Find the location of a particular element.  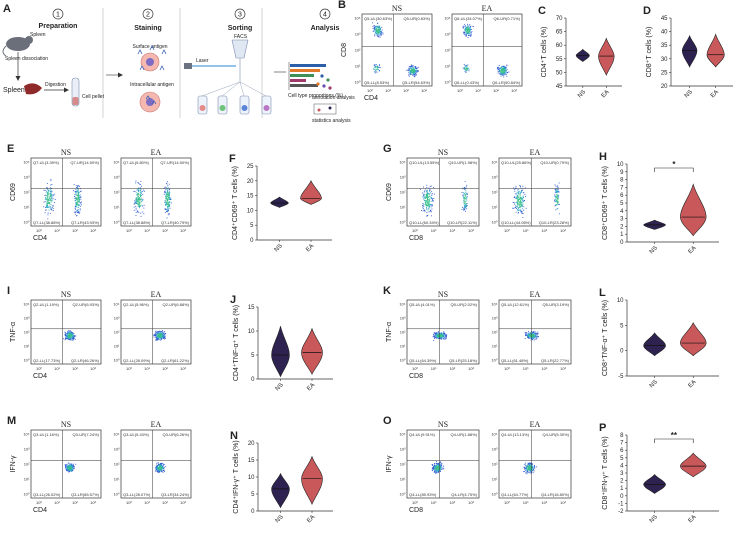

violin-ea is located at coordinates (311, 192).